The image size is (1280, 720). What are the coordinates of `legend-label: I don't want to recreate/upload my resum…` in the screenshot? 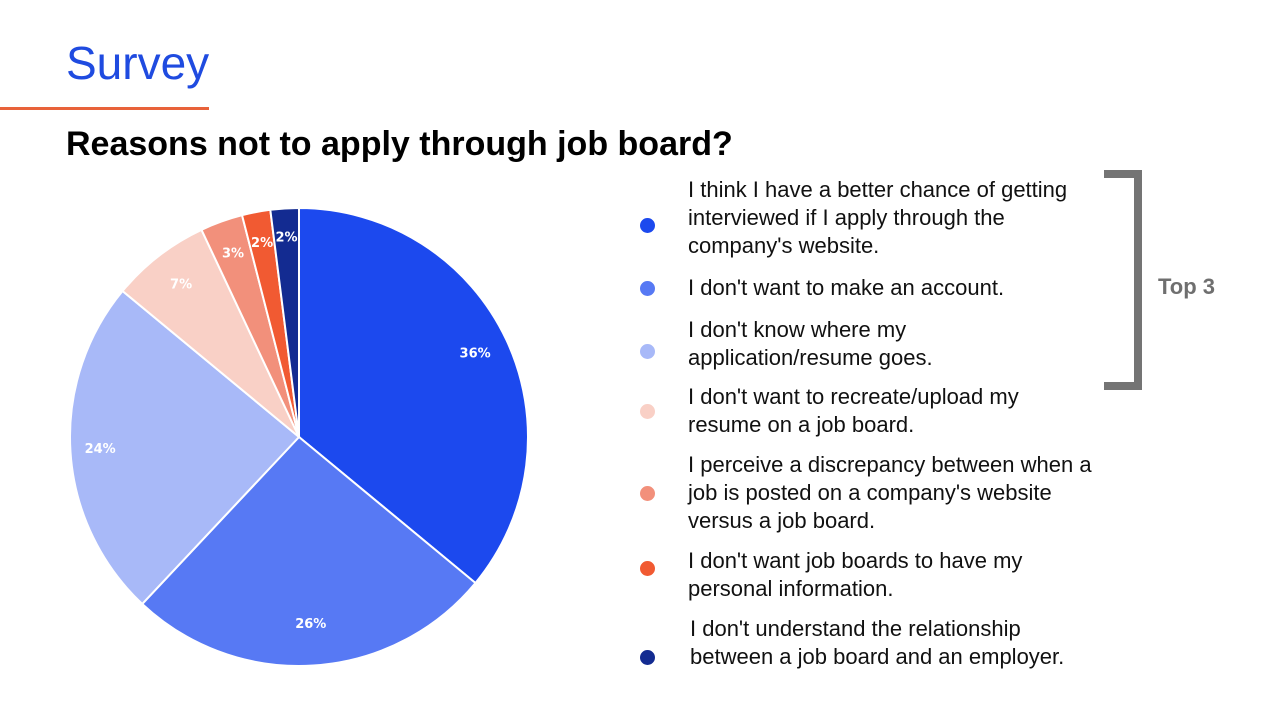 It's located at (853, 410).